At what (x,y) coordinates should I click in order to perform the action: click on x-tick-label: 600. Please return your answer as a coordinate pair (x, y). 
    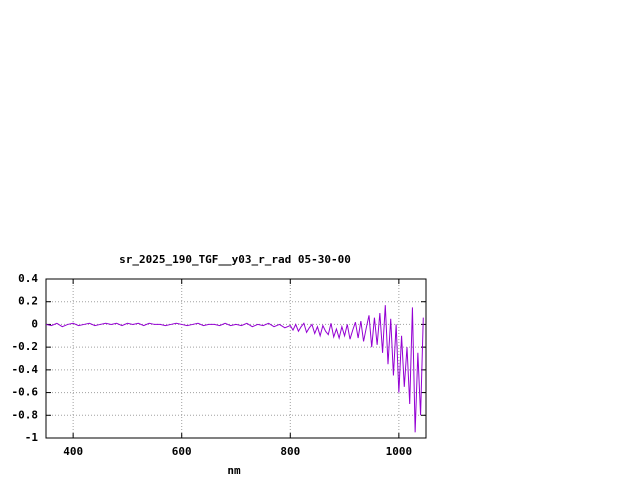
    Looking at the image, I should click on (182, 451).